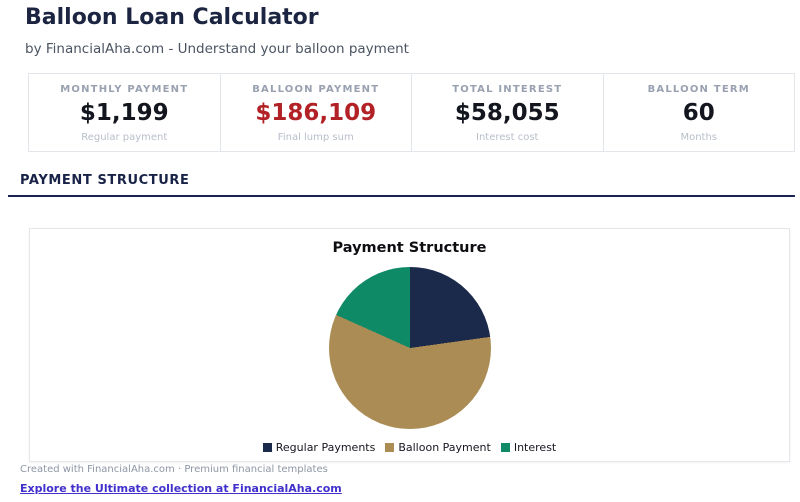 The height and width of the screenshot is (502, 800). Describe the element at coordinates (315, 137) in the screenshot. I see `stat-sublabel: Final lump sum` at that location.